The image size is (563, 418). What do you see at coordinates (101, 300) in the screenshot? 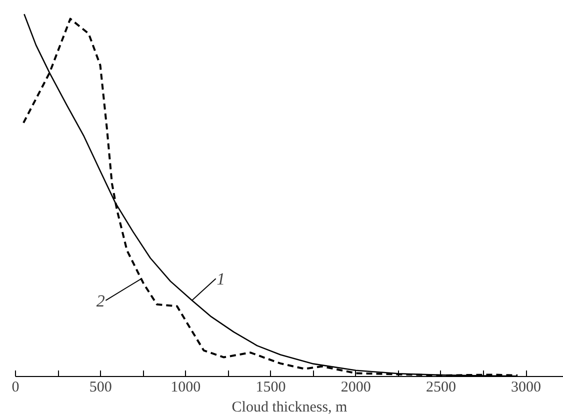
I see `annotation: 2` at bounding box center [101, 300].